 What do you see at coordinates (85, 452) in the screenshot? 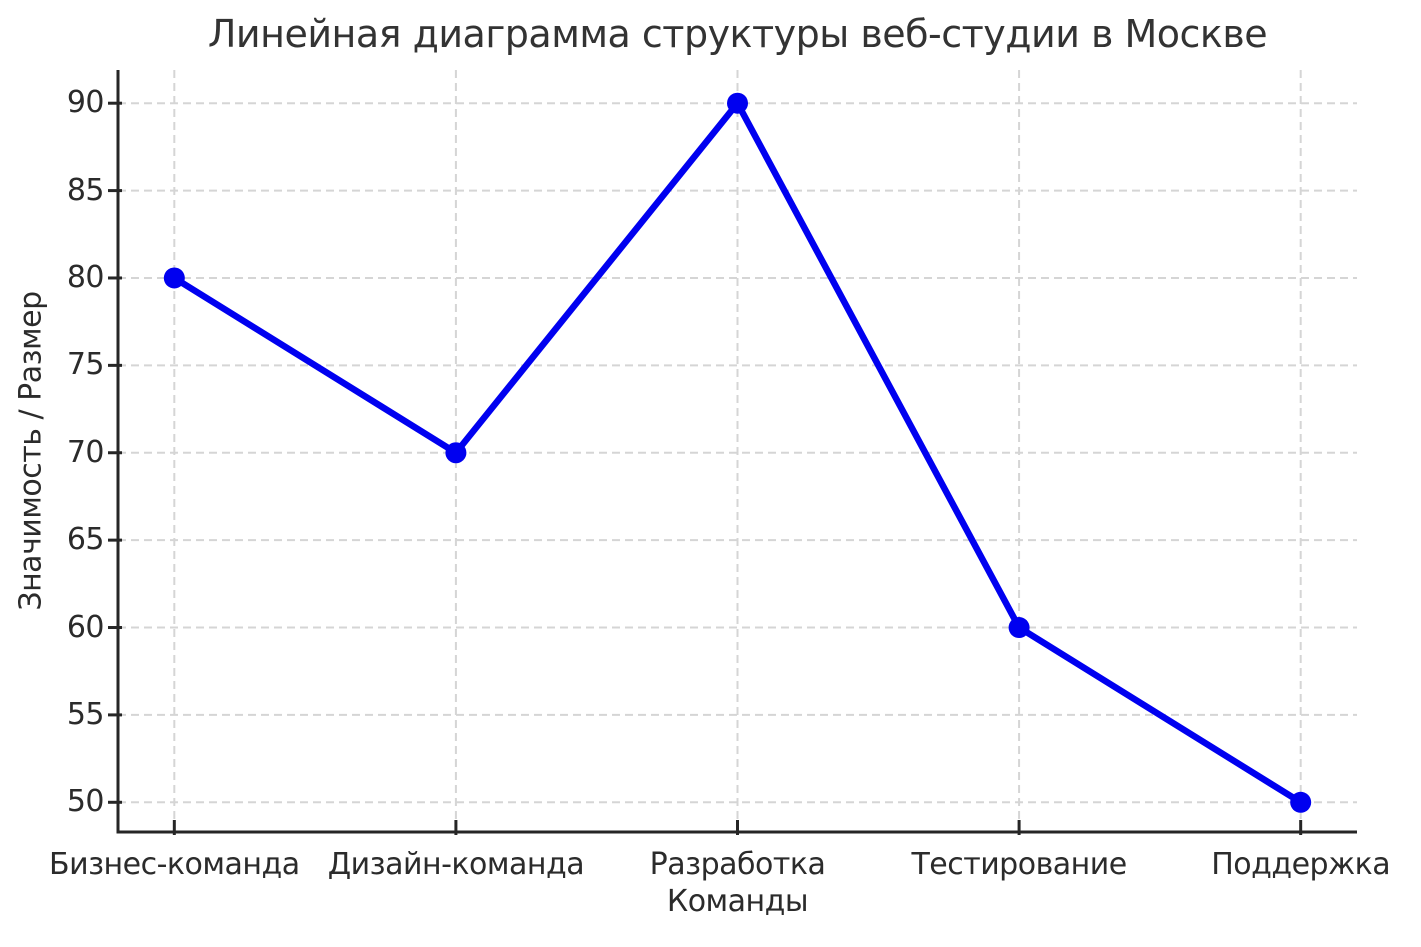
I see `y-tick-label: 70` at bounding box center [85, 452].